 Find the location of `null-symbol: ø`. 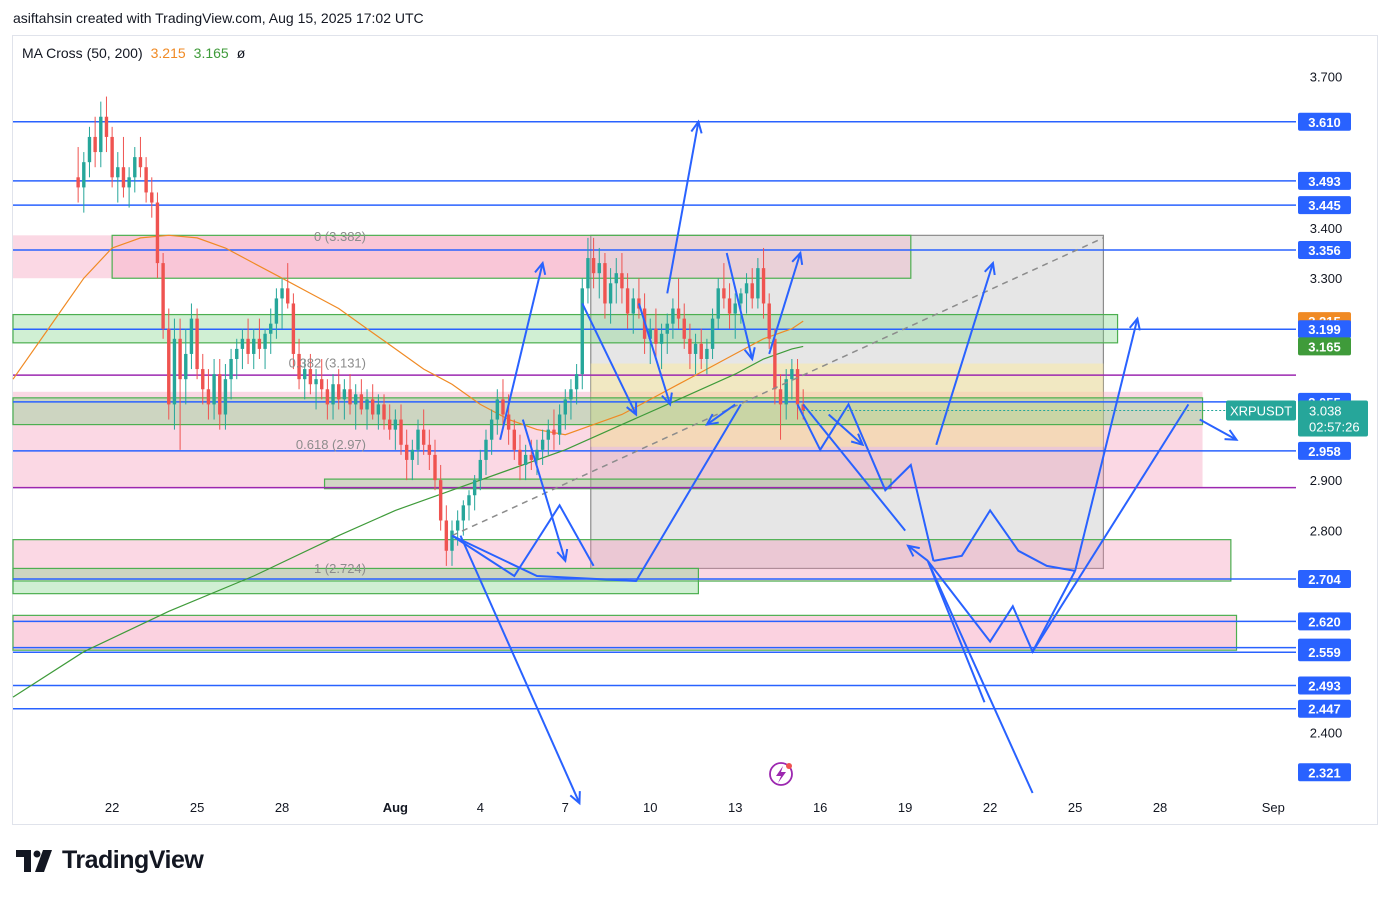

null-symbol: ø is located at coordinates (241, 53).